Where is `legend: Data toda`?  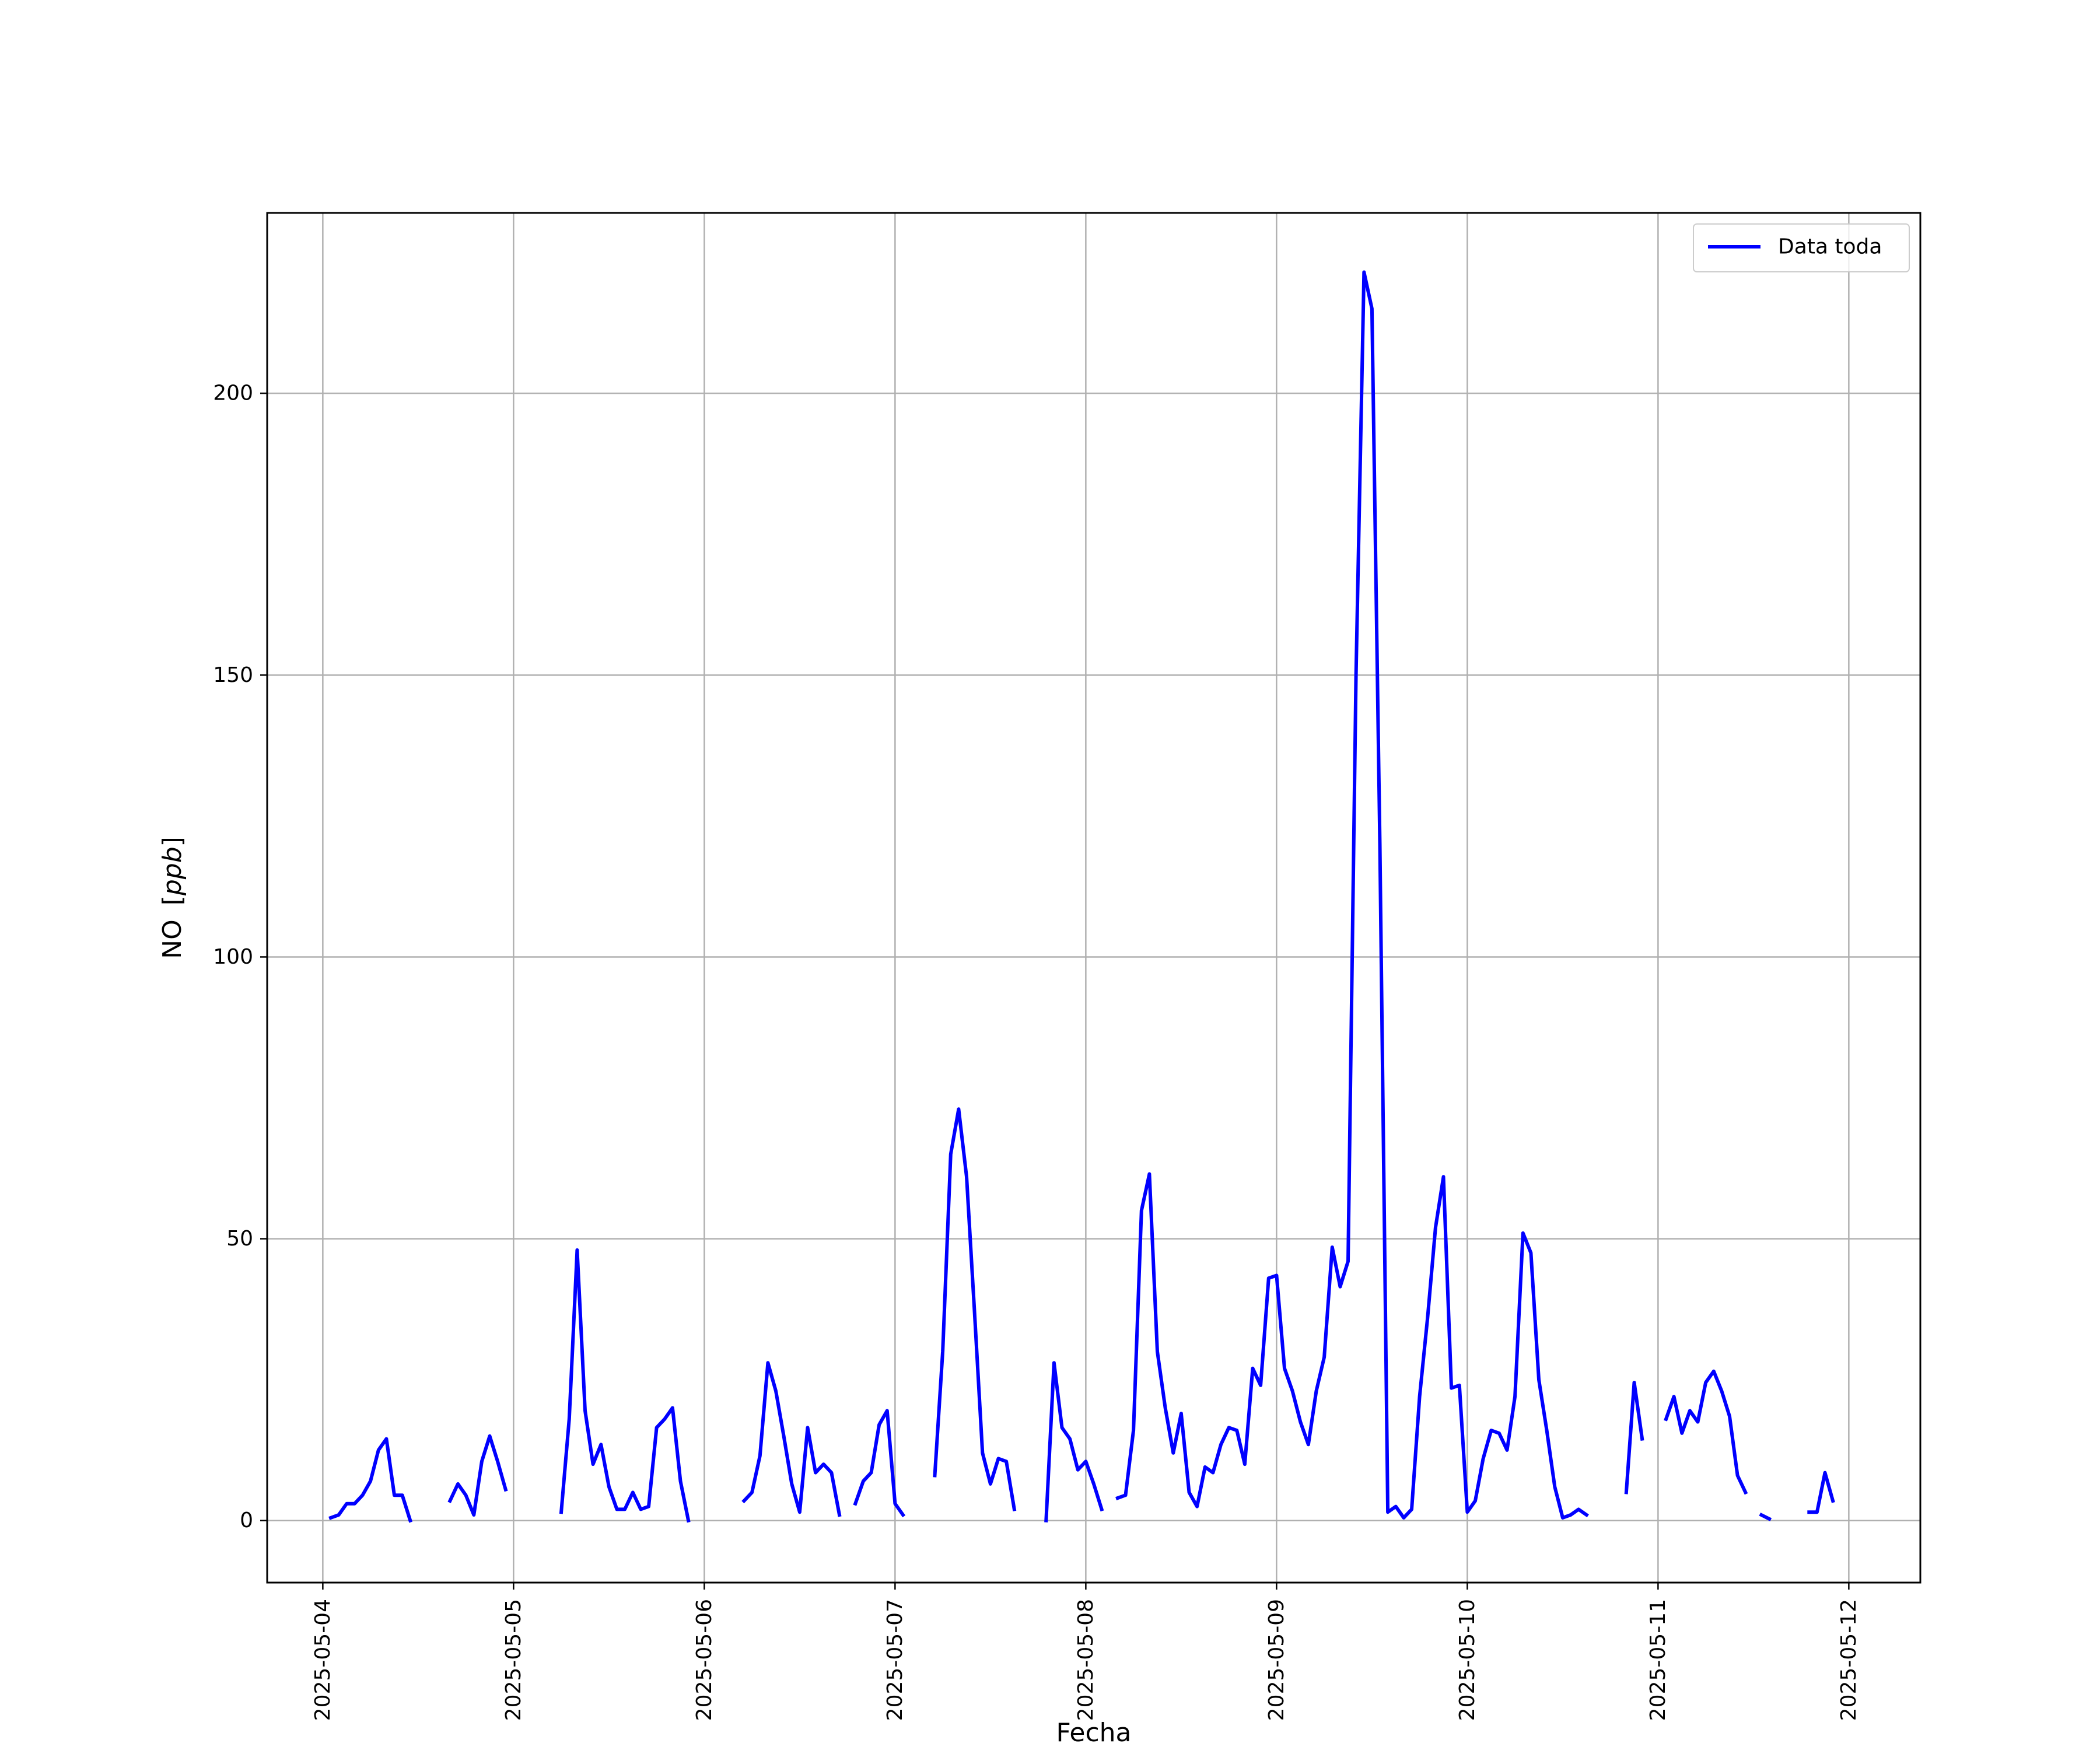
legend: Data toda is located at coordinates (1801, 247).